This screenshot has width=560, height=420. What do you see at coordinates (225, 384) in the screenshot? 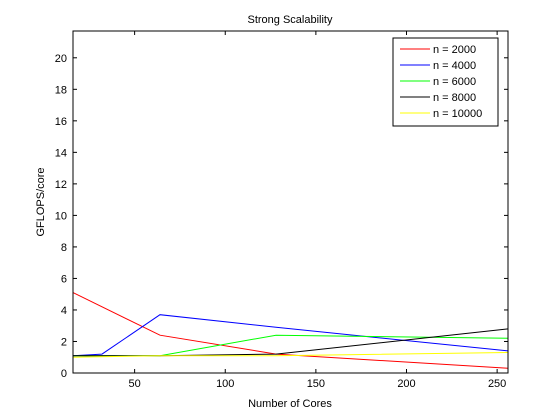
I see `x-tick-label: 100` at bounding box center [225, 384].